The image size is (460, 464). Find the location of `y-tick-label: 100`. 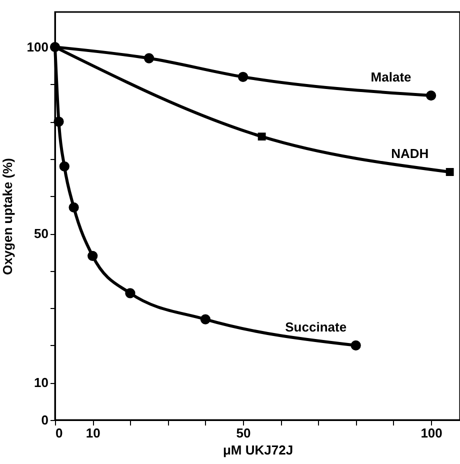

y-tick-label: 100 is located at coordinates (37, 47).